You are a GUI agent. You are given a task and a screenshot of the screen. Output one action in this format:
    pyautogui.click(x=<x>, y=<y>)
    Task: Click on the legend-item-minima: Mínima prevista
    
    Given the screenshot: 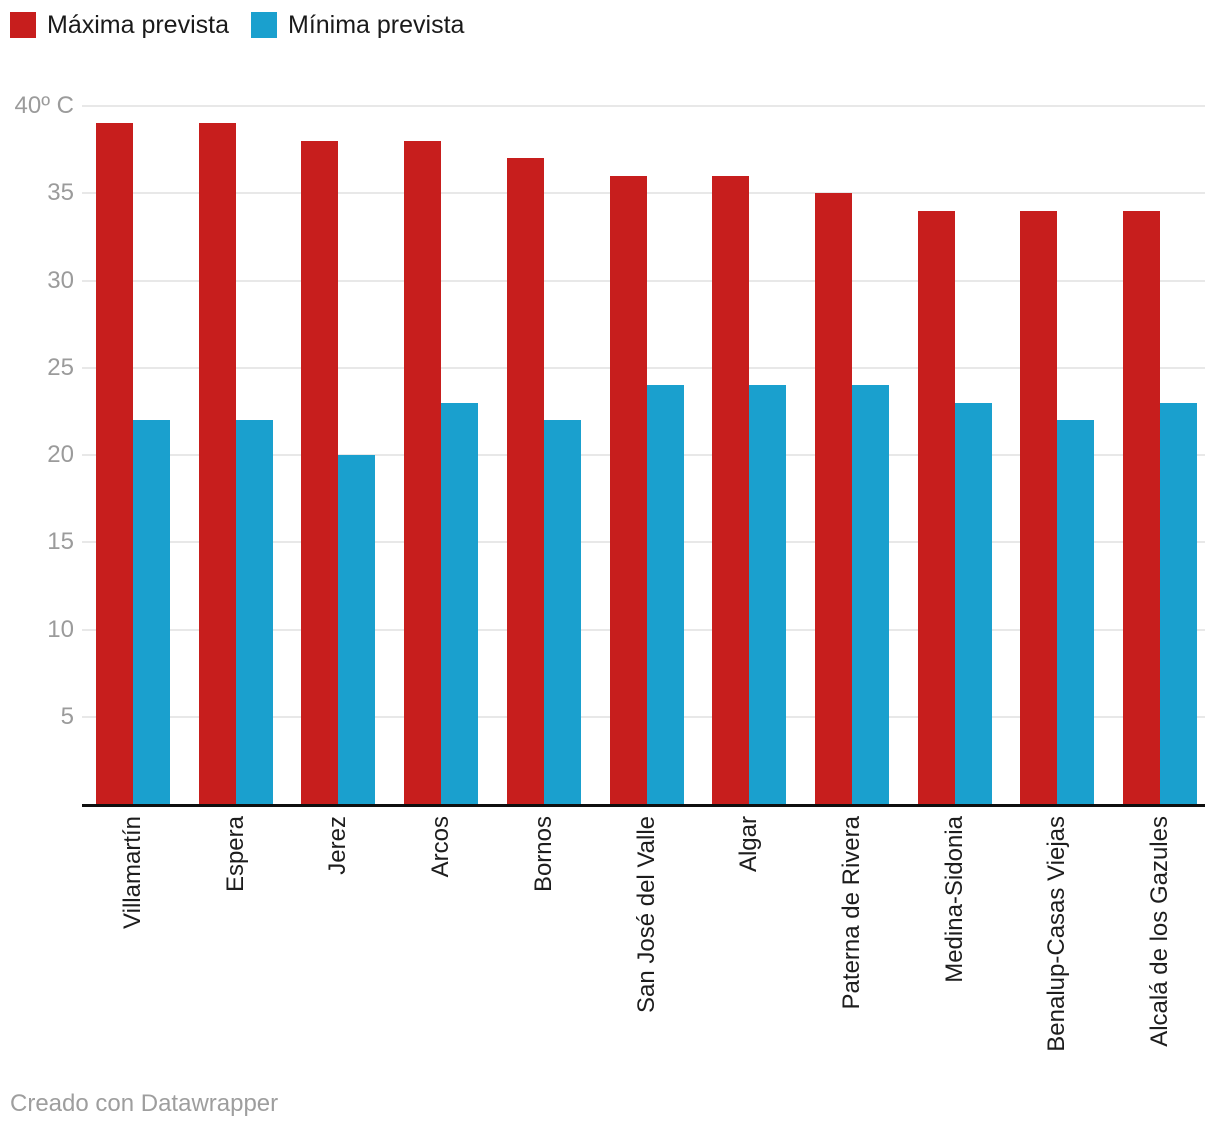 What is the action you would take?
    pyautogui.click(x=357, y=25)
    